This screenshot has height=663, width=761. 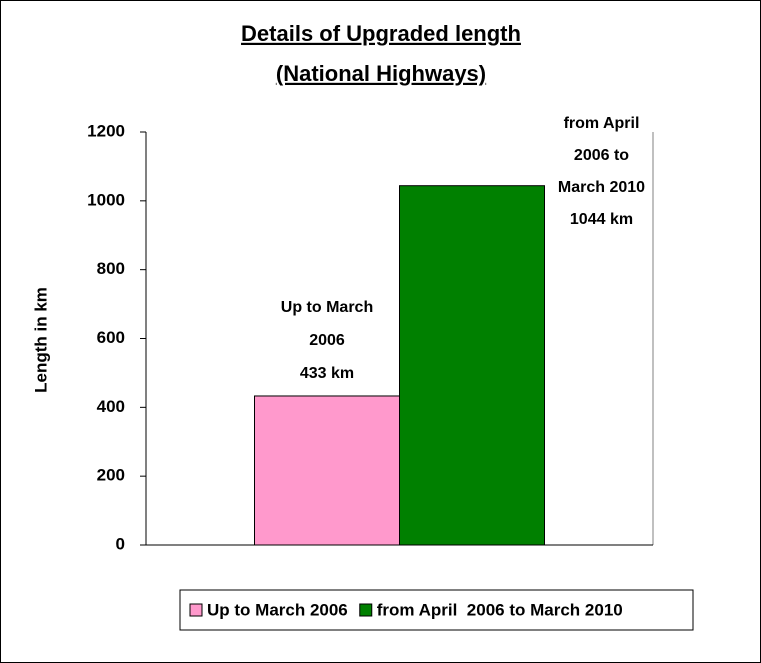 I want to click on legend-label: from April 2006 to March 2010, so click(x=500, y=609).